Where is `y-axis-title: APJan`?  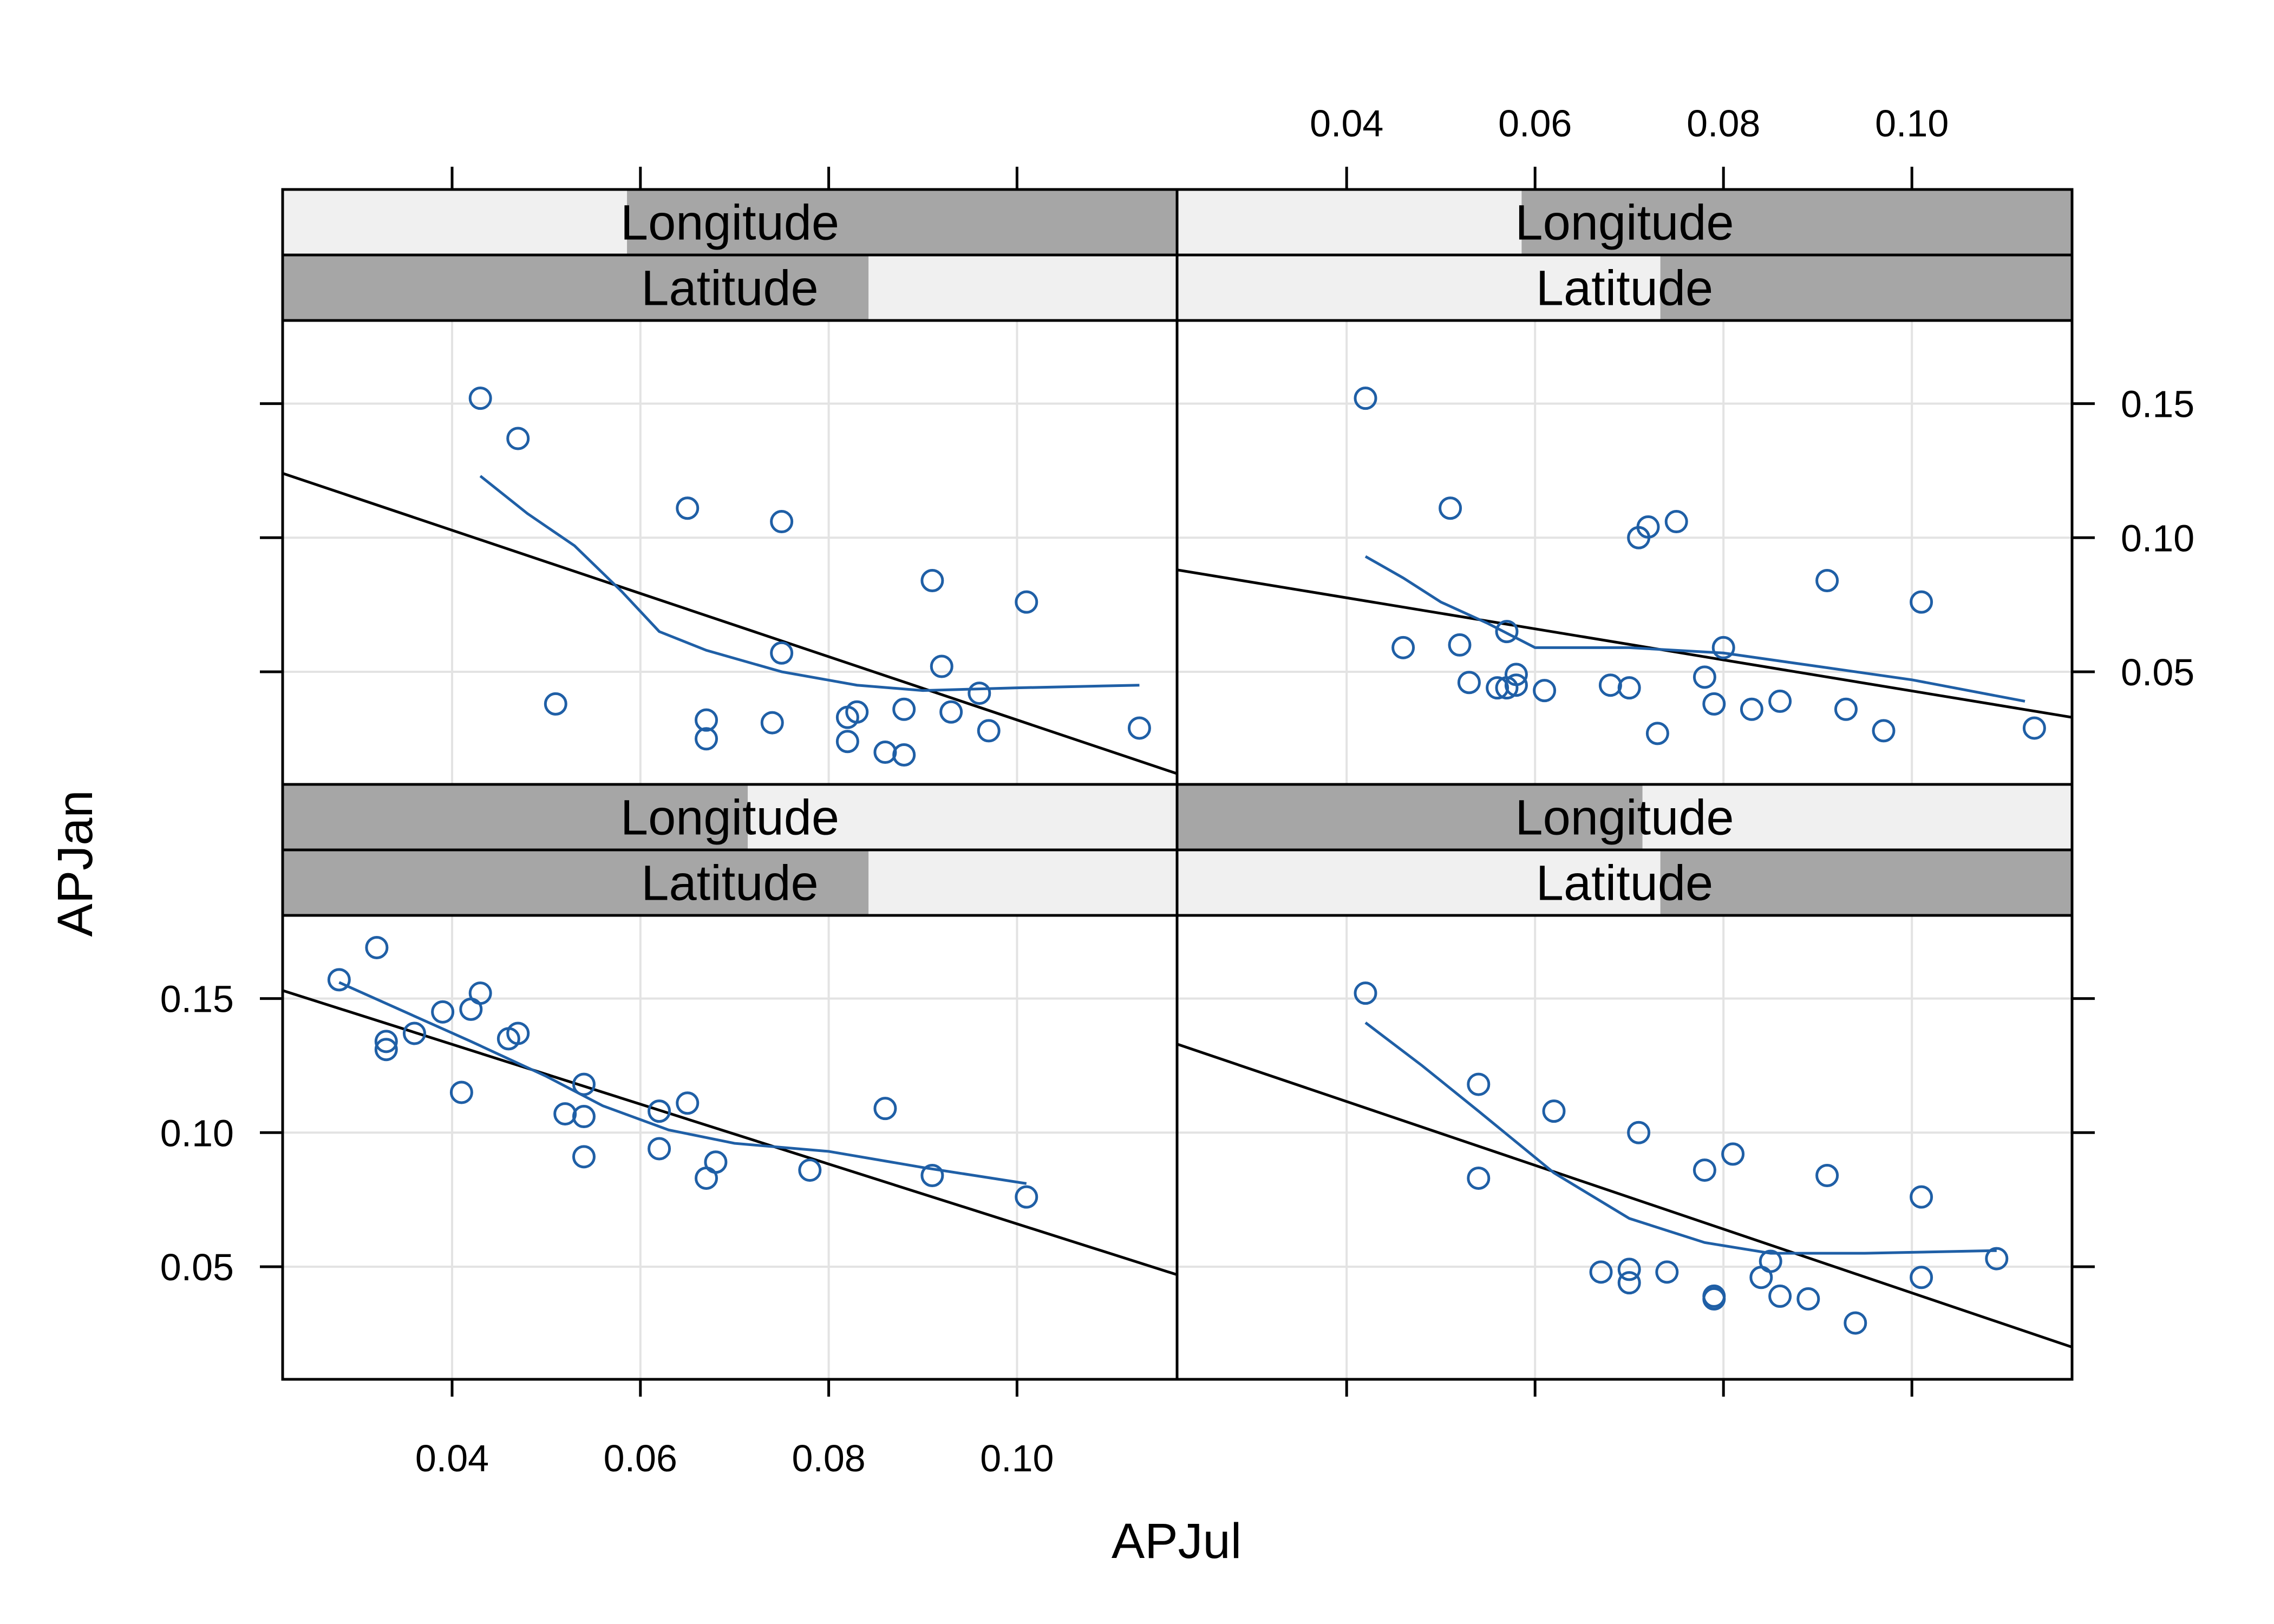 y-axis-title: APJan is located at coordinates (75, 864).